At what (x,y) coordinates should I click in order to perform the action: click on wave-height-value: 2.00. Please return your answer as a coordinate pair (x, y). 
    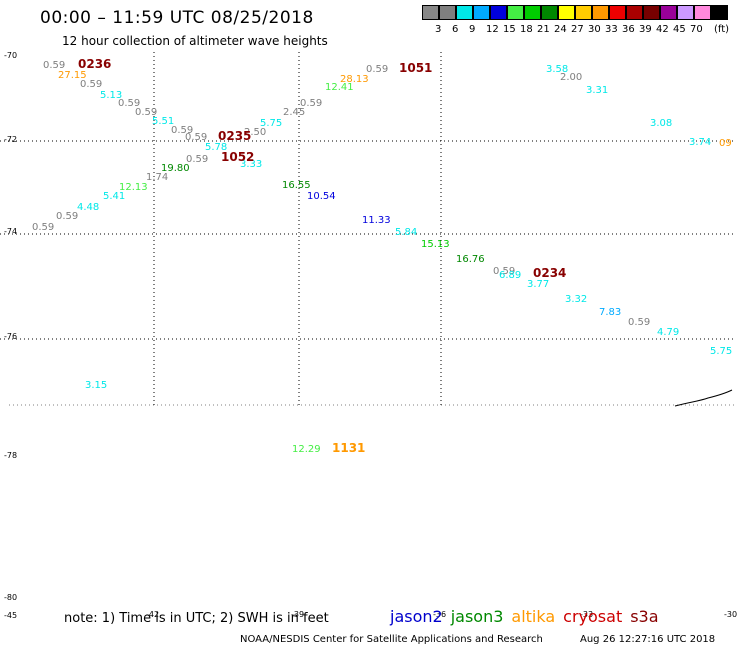
    Looking at the image, I should click on (571, 77).